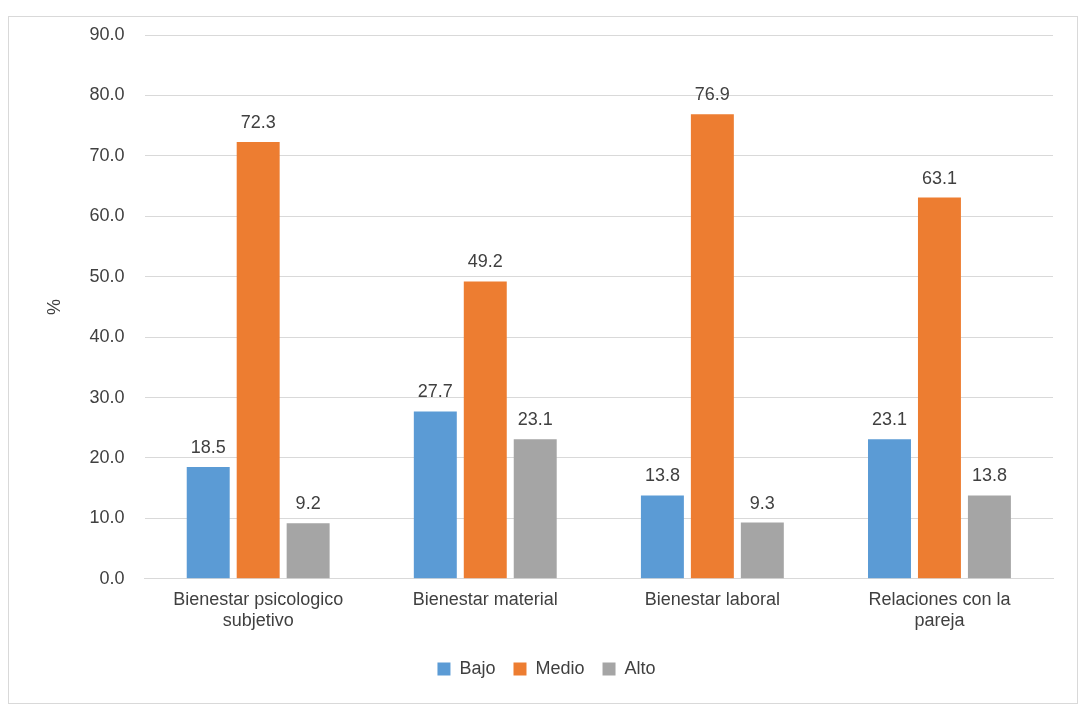 Image resolution: width=1083 pixels, height=708 pixels. Describe the element at coordinates (107, 336) in the screenshot. I see `y-tick-label: 40.0` at that location.